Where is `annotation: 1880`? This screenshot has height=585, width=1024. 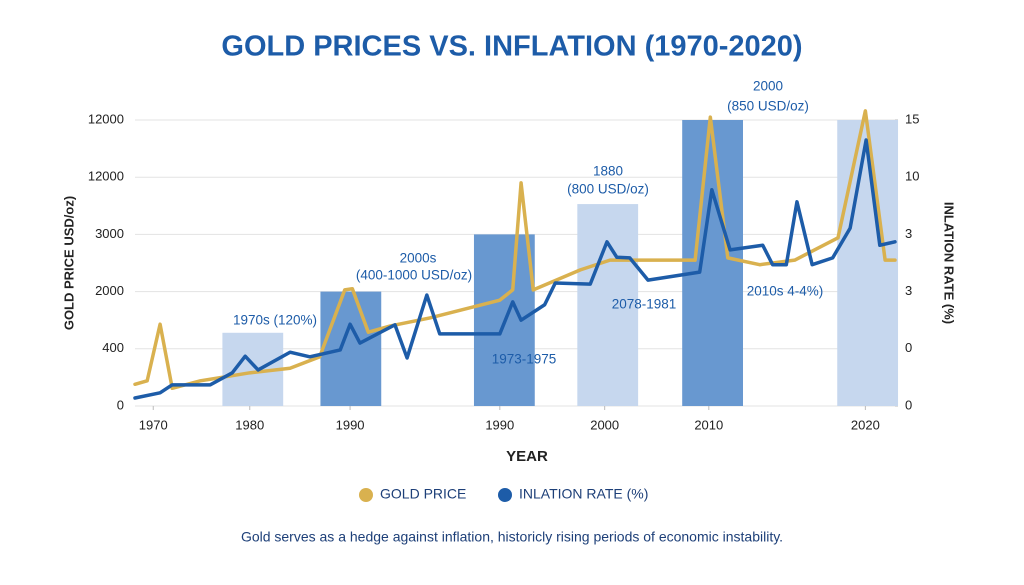
annotation: 1880 is located at coordinates (608, 171).